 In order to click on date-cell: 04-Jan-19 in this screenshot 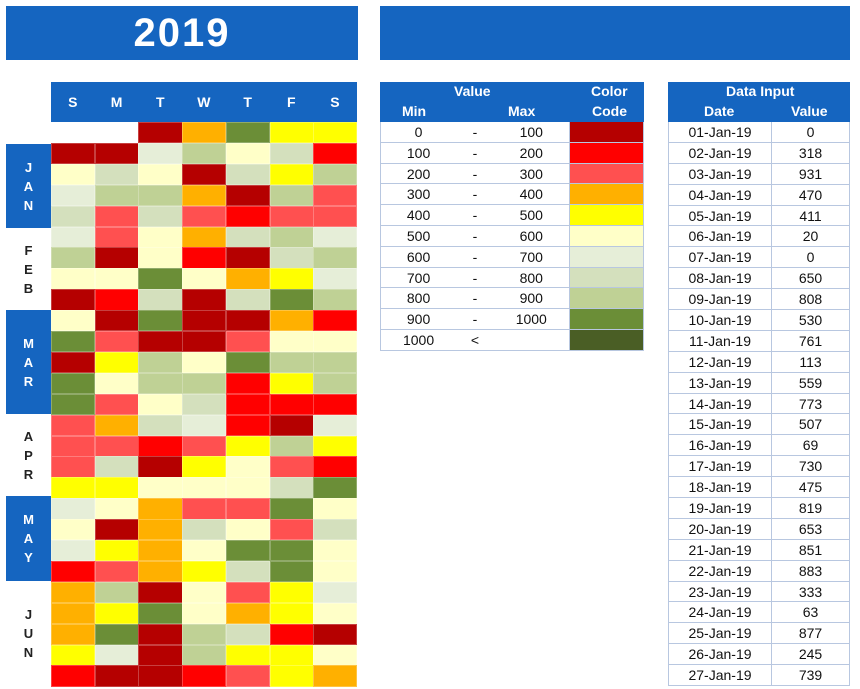, I will do `click(720, 194)`.